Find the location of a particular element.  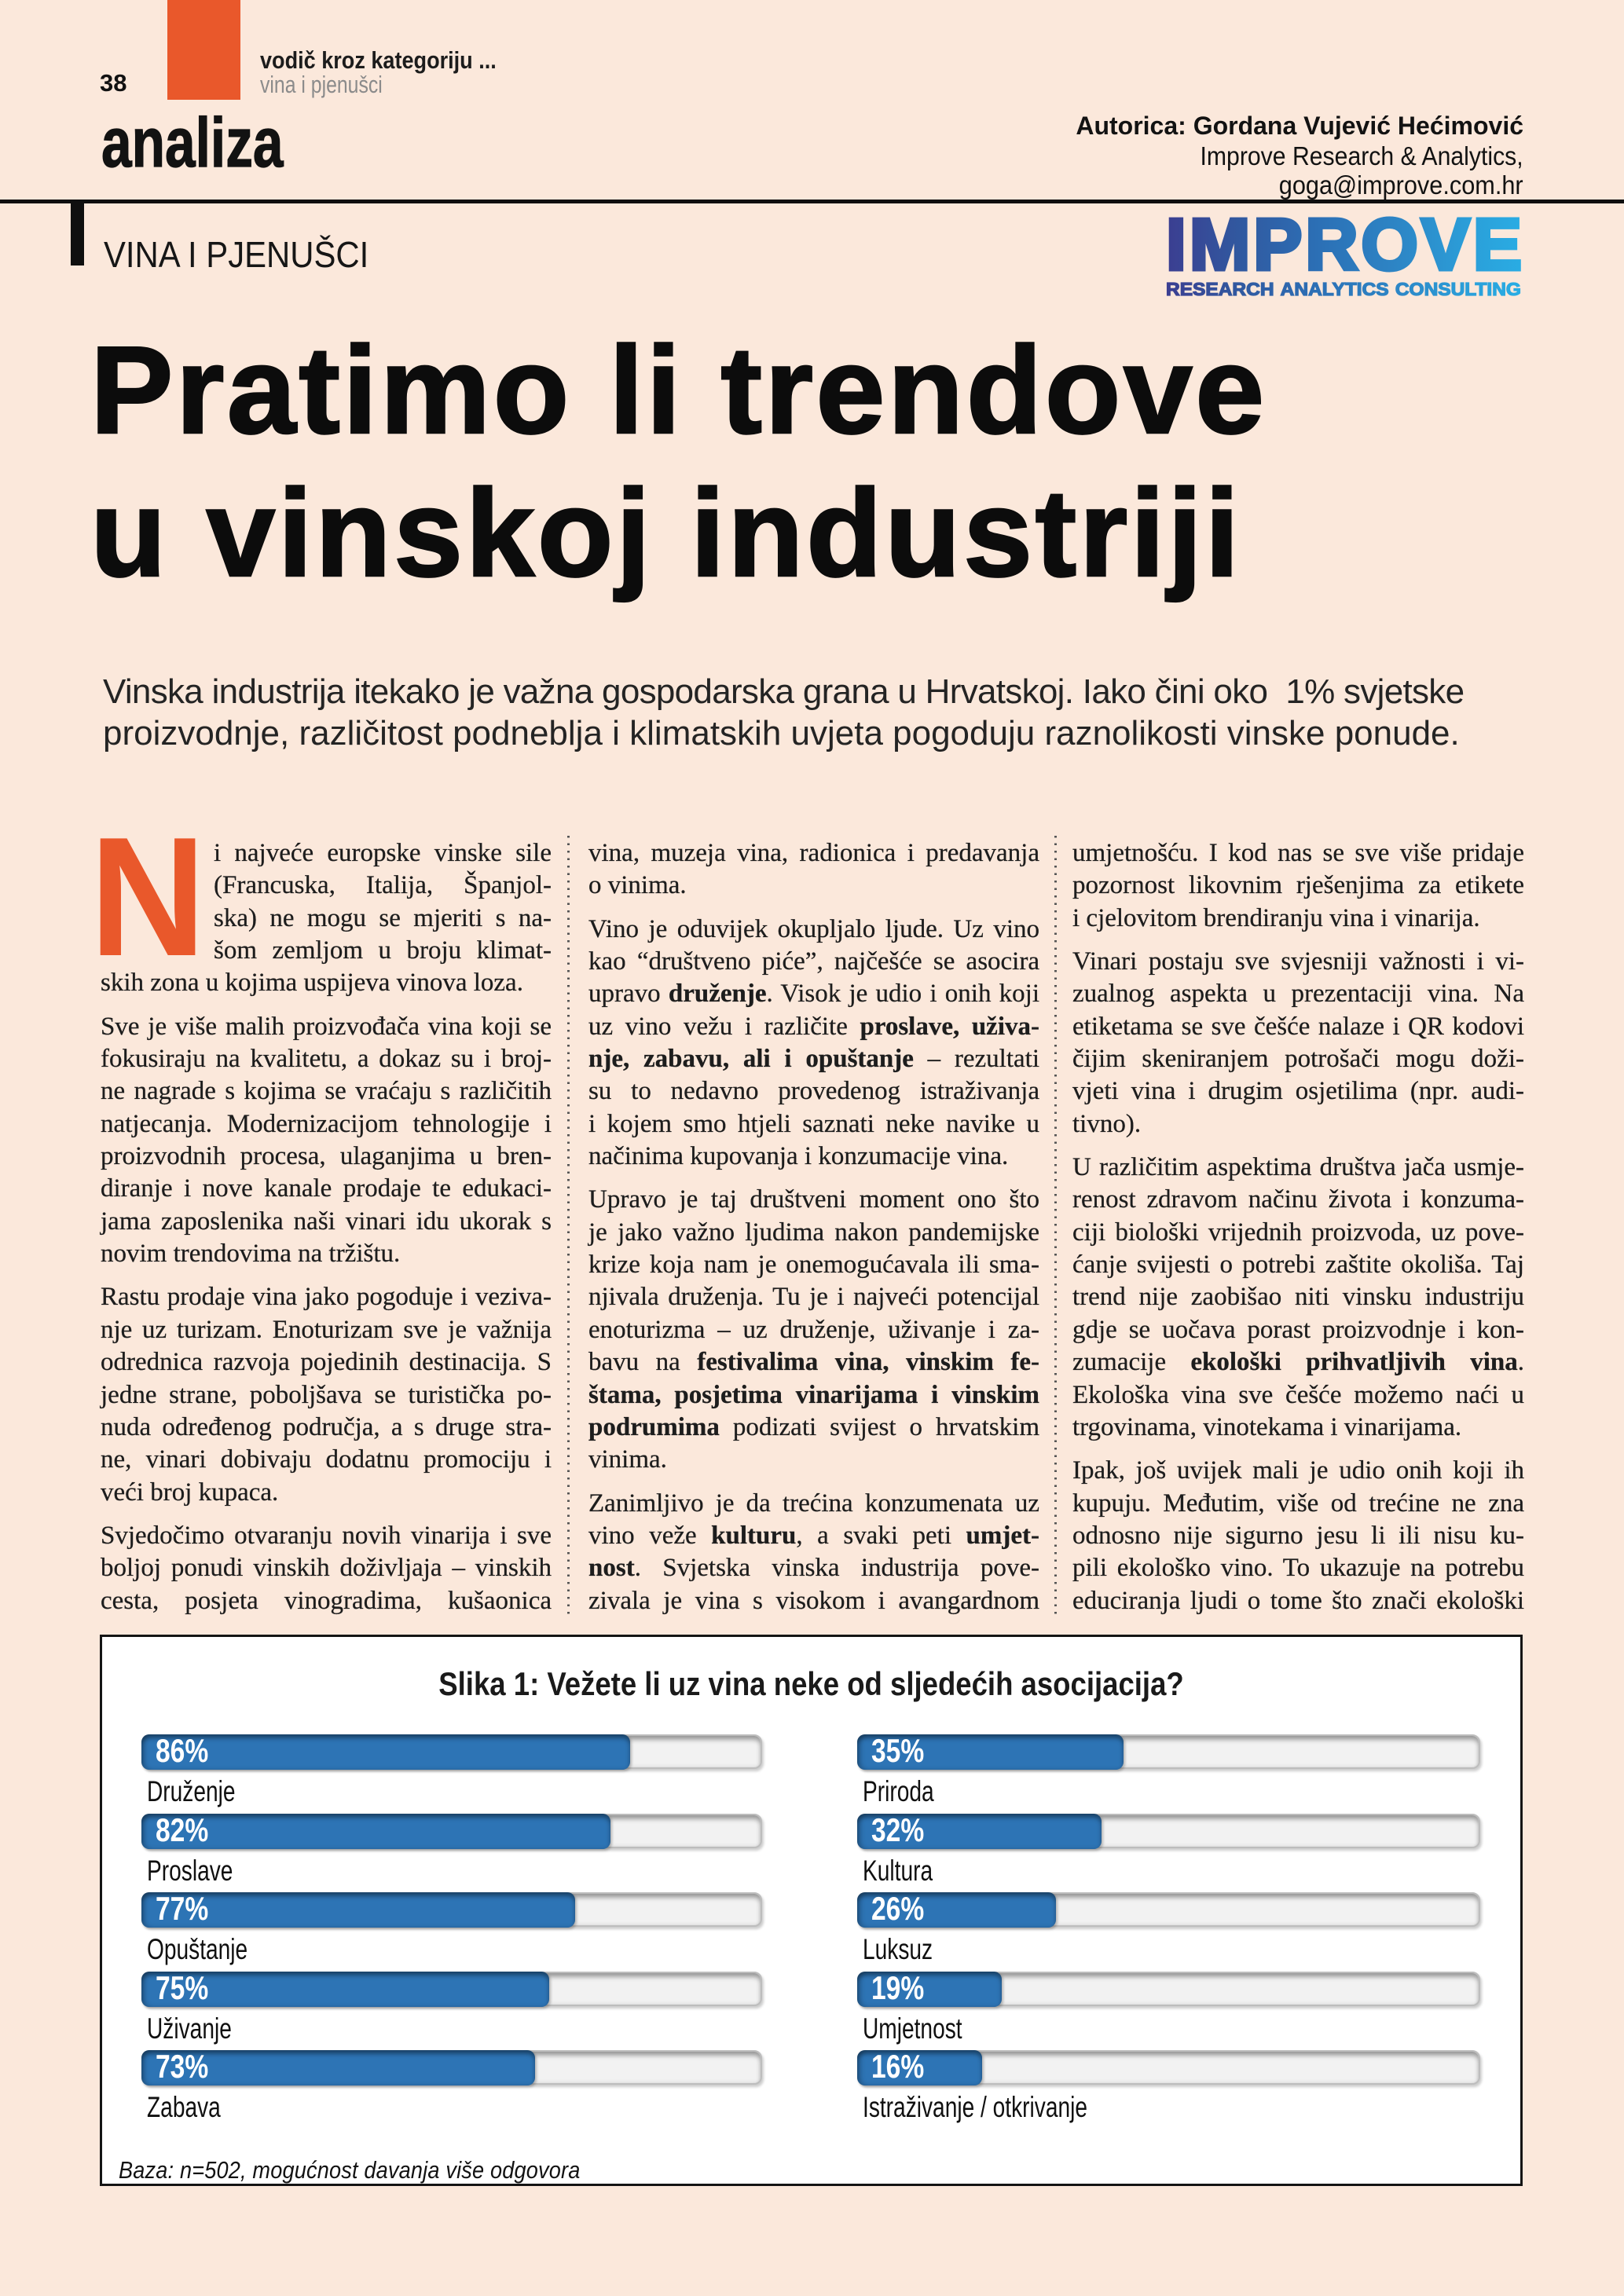

svg-text: RESEARCH ANALYTICS CONSULTING is located at coordinates (1343, 289).